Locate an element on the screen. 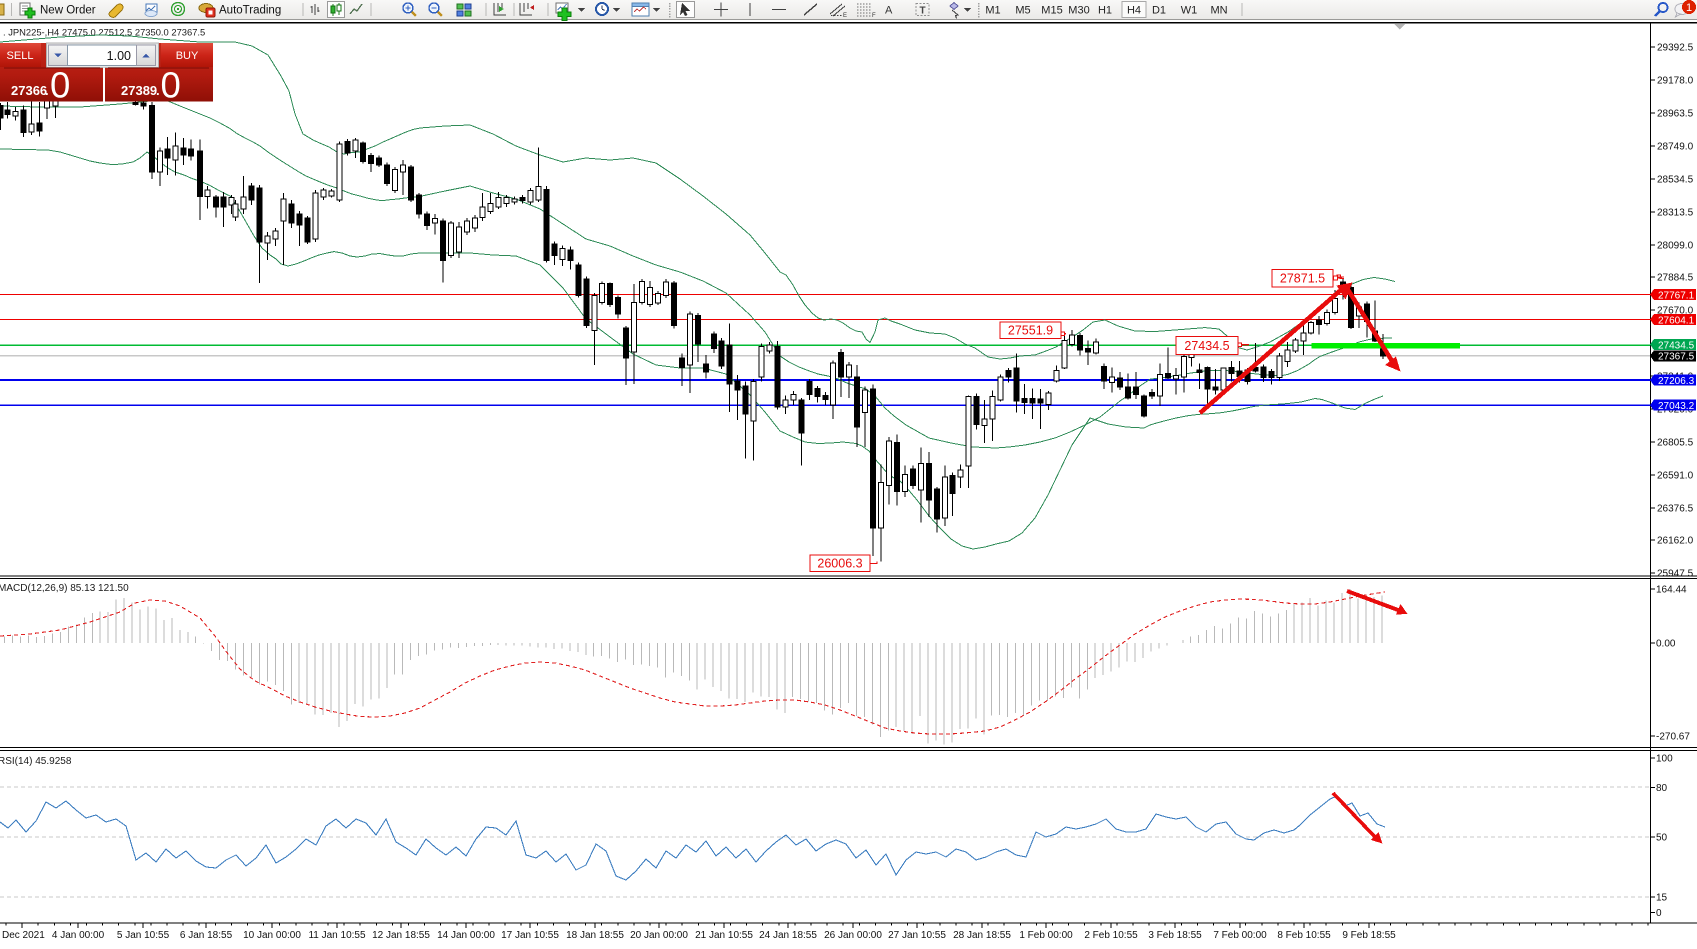 This screenshot has width=1697, height=949. svg-text: M1 is located at coordinates (992, 11).